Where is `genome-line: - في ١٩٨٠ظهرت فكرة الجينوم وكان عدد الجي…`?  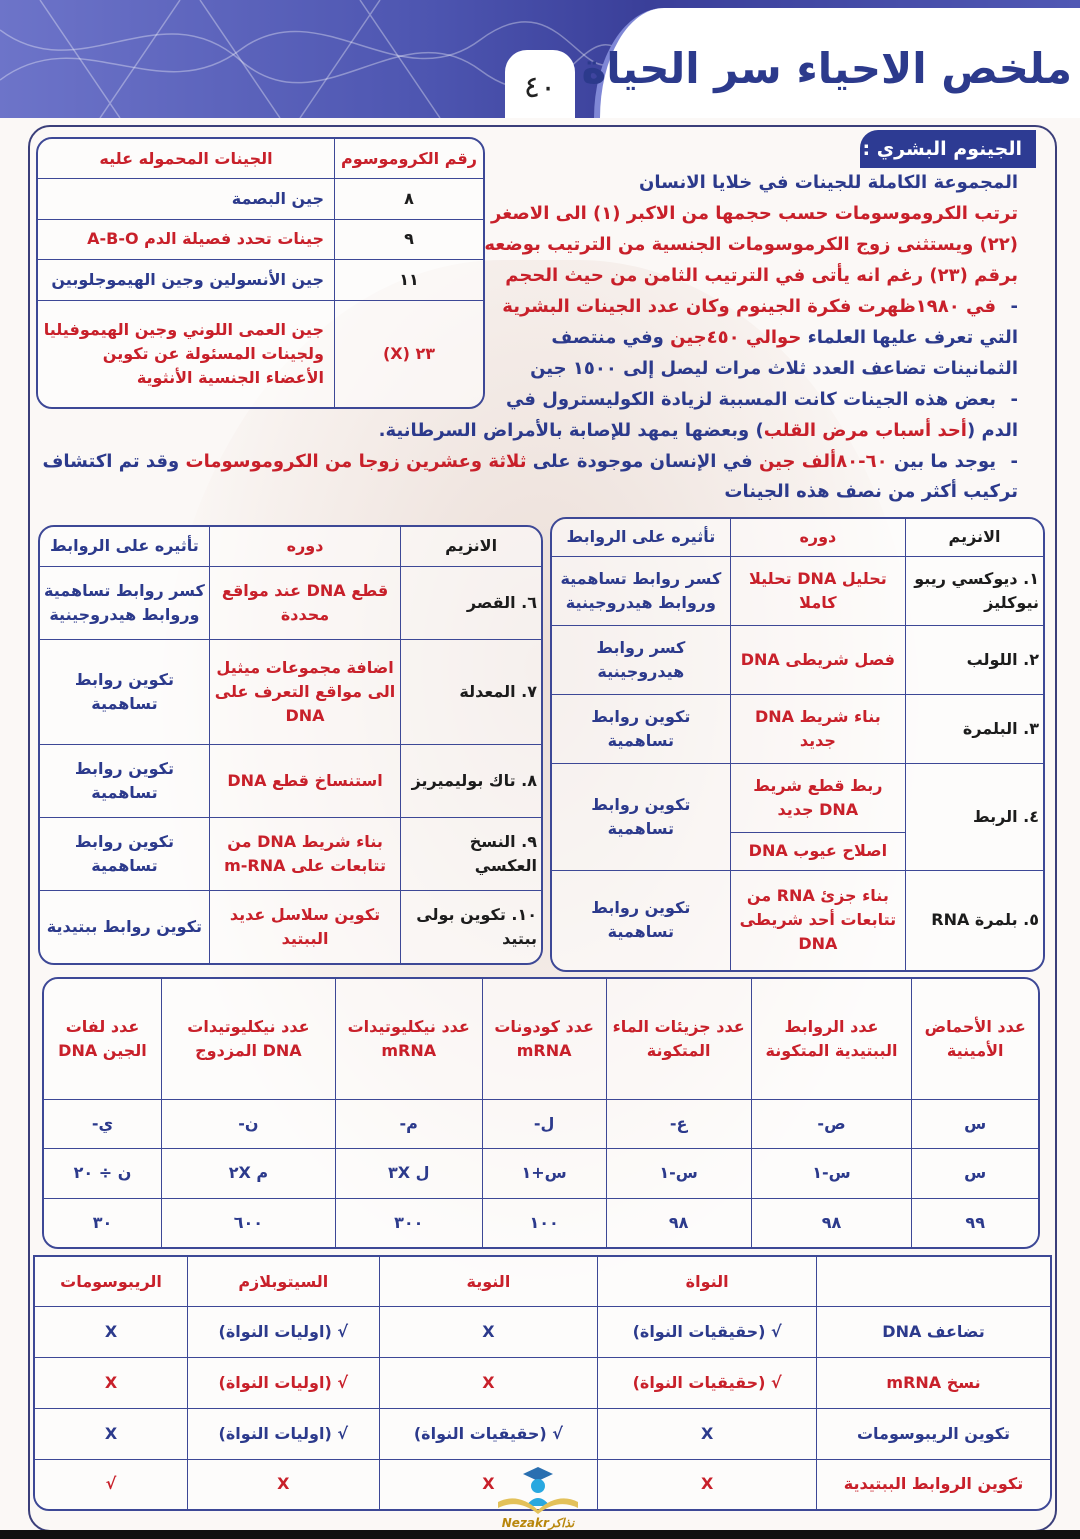
genome-line: - في ١٩٨٠ظهرت فكرة الجينوم وكان عدد الجي… is located at coordinates (760, 307).